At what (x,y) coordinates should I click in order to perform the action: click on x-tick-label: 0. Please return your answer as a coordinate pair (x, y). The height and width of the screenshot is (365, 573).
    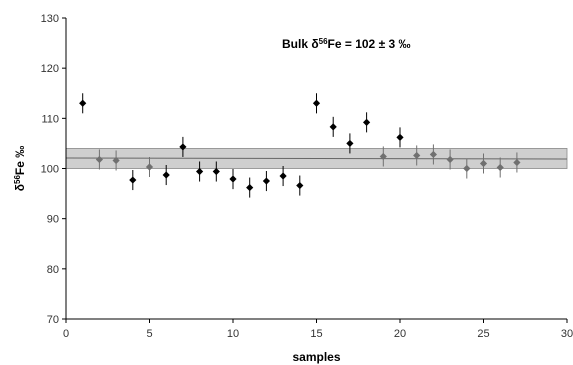
    Looking at the image, I should click on (66, 334).